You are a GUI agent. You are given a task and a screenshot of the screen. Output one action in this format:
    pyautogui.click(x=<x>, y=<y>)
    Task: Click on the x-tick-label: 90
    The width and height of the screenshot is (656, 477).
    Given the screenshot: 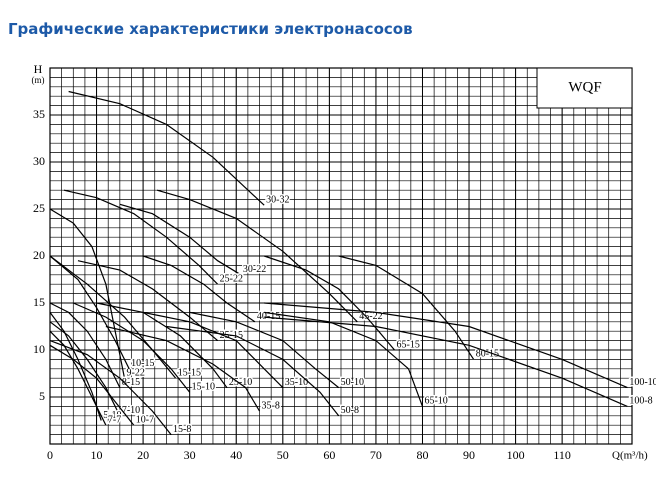 What is the action you would take?
    pyautogui.click(x=469, y=455)
    